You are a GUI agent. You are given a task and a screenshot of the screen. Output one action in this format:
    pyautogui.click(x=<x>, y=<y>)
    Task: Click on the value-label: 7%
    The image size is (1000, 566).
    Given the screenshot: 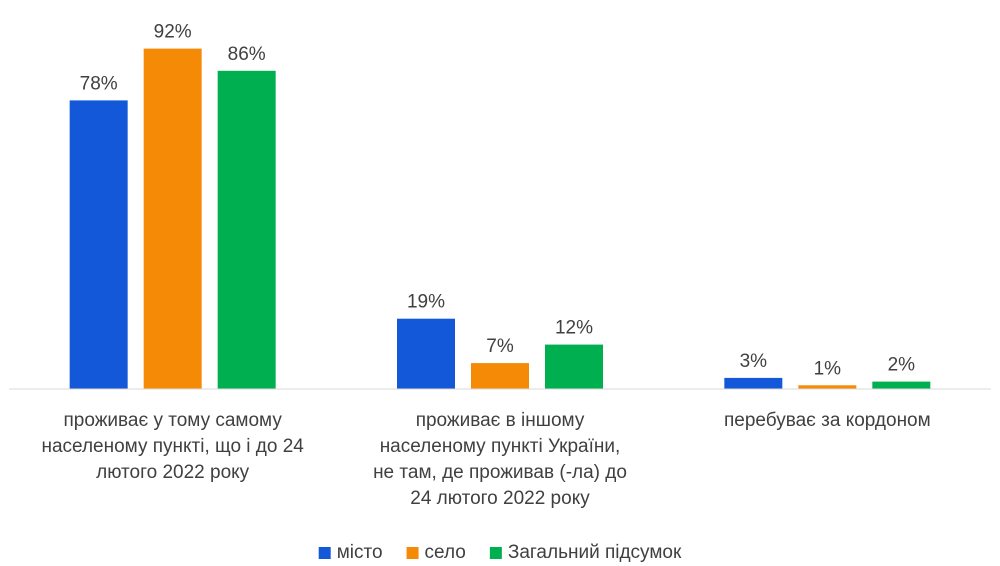 What is the action you would take?
    pyautogui.click(x=500, y=346)
    